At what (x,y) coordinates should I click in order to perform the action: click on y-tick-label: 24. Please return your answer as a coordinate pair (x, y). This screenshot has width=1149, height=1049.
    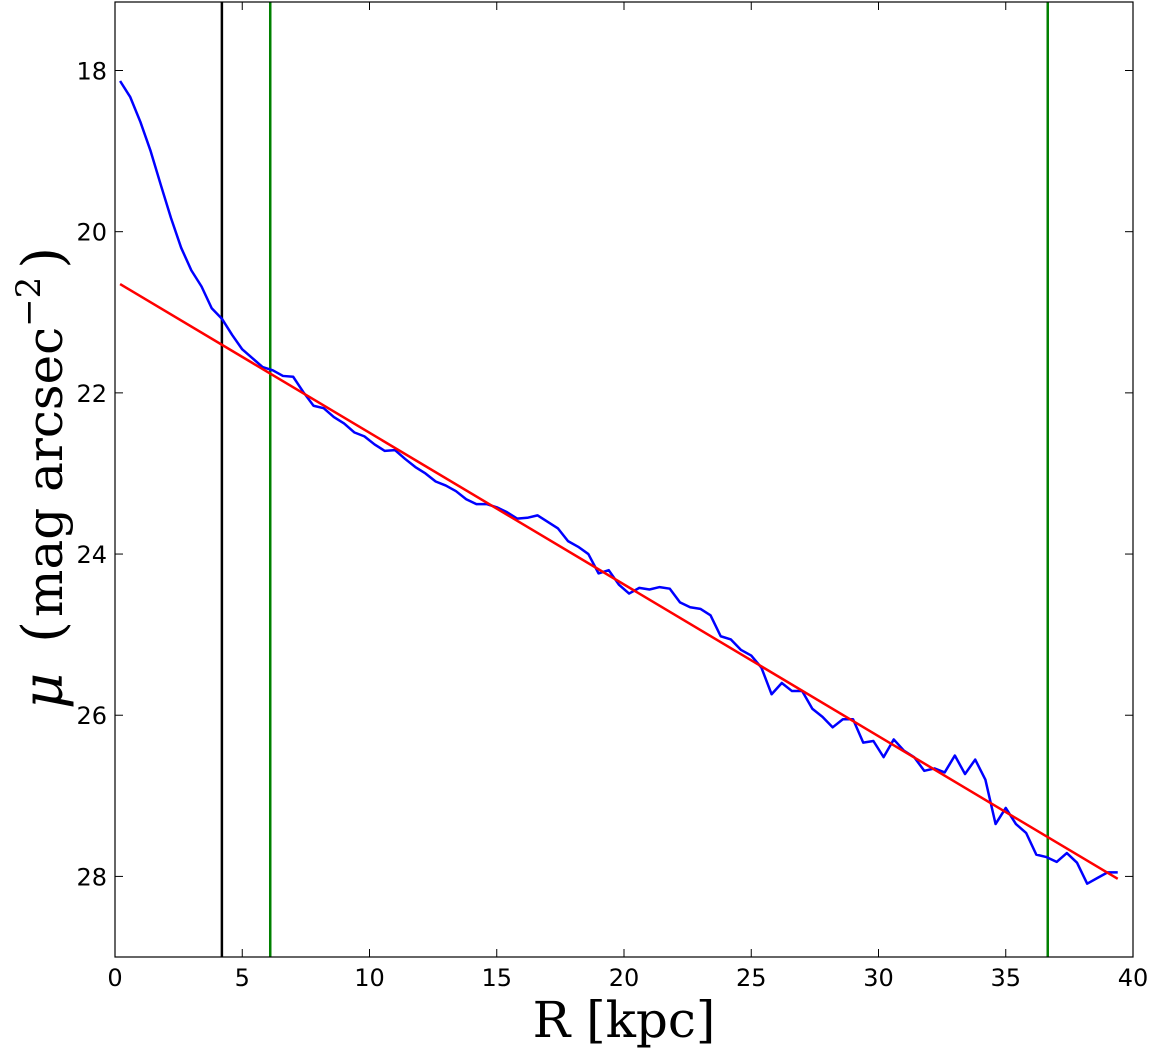
    Looking at the image, I should click on (91, 555).